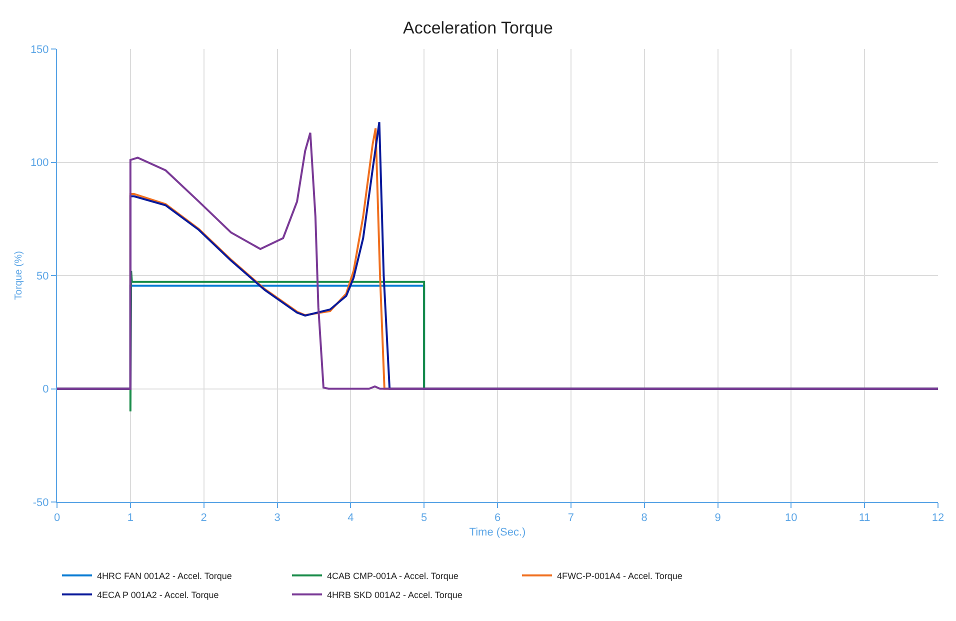  What do you see at coordinates (938, 518) in the screenshot?
I see `x-tick-label: 12` at bounding box center [938, 518].